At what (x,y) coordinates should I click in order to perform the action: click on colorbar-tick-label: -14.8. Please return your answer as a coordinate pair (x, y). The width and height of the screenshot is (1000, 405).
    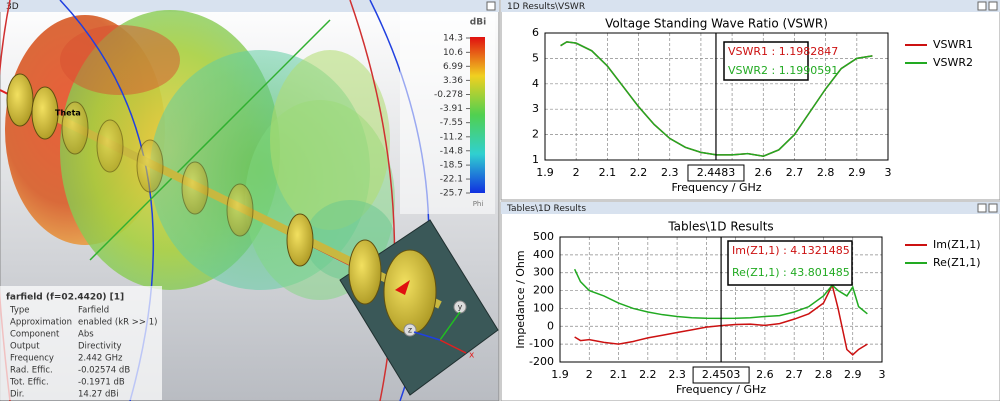
    Looking at the image, I should click on (452, 151).